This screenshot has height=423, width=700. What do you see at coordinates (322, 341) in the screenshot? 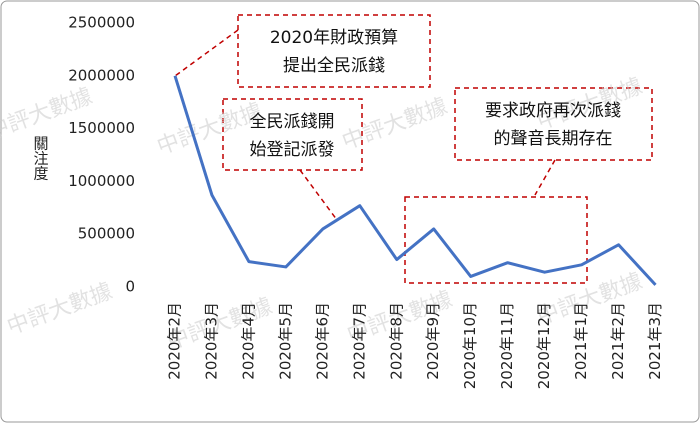
I see `x-tick-label: 2020年6月` at bounding box center [322, 341].